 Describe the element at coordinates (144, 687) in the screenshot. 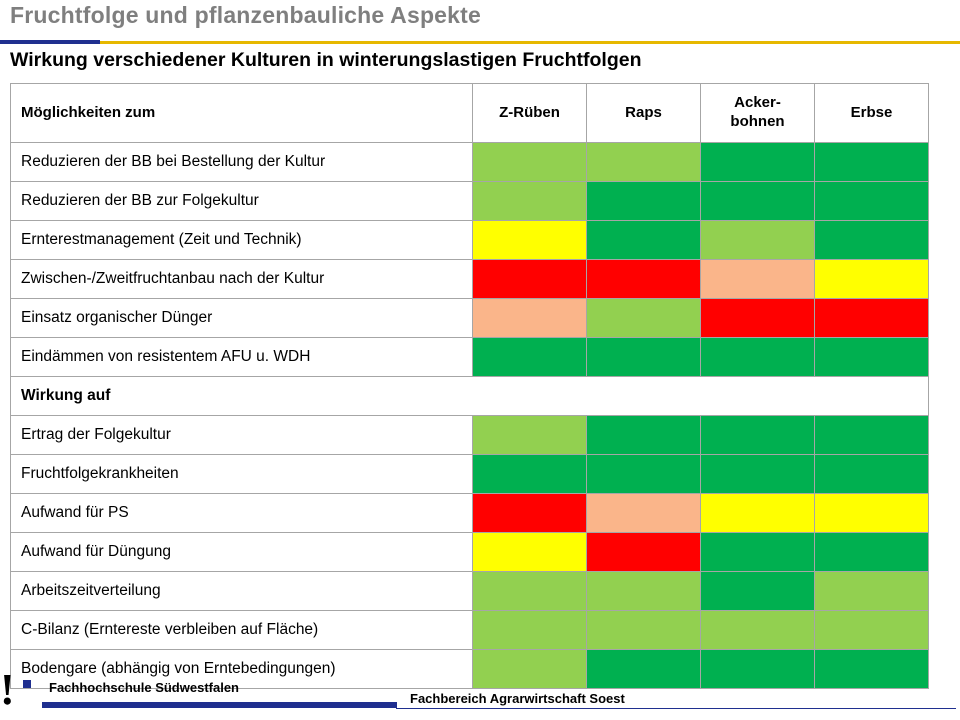

I see `footer-institution: Fachhochschule Südwestfalen` at that location.